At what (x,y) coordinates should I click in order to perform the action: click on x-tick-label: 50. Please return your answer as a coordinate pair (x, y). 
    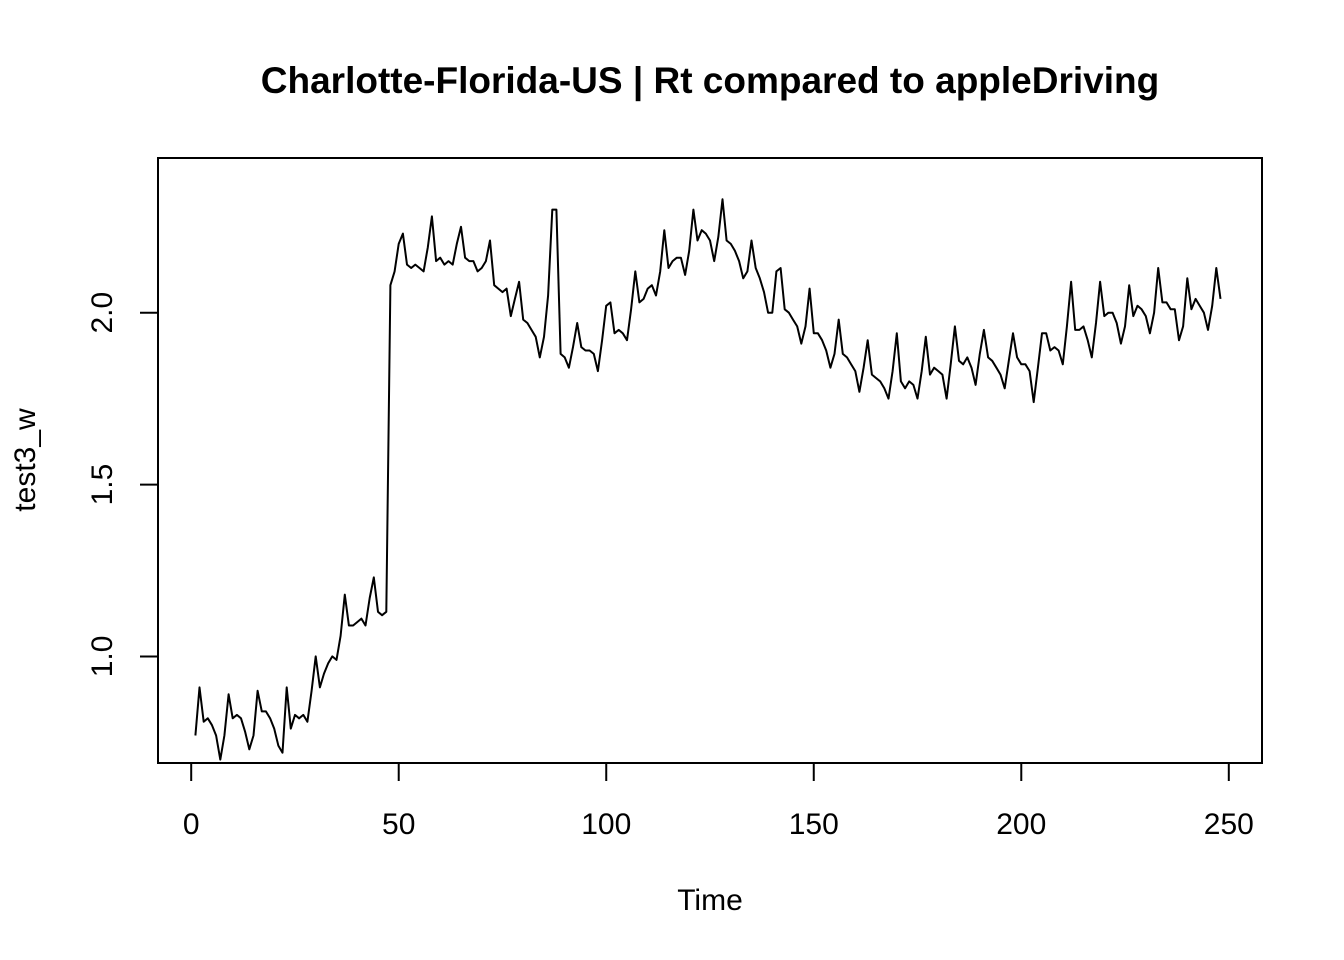
    Looking at the image, I should click on (398, 824).